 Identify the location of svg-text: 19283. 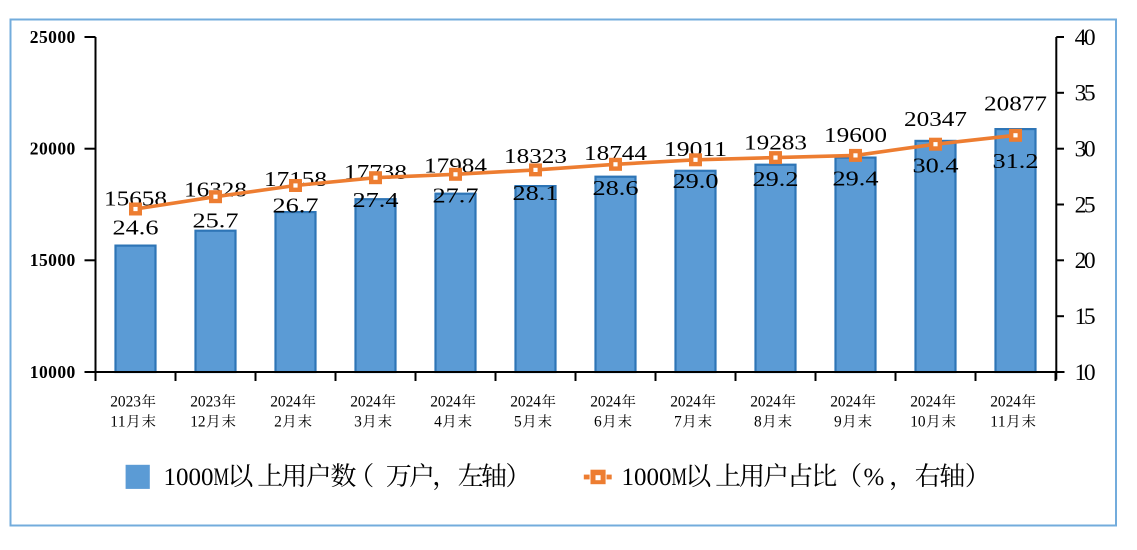
(775, 143).